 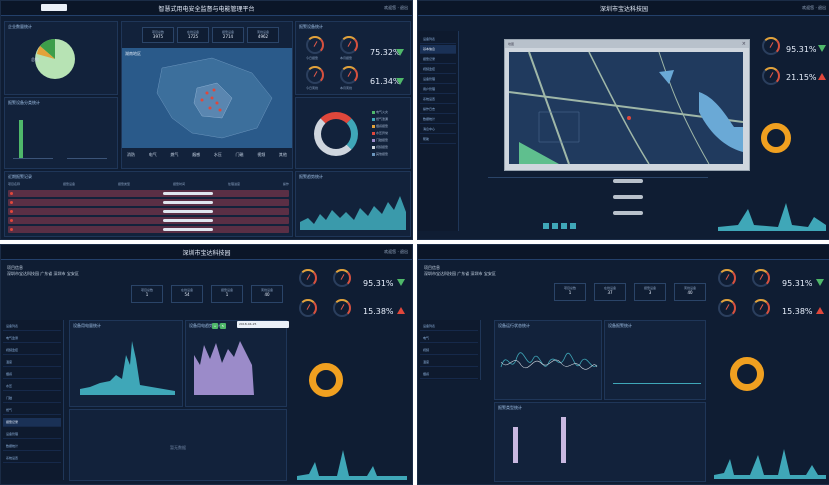 I want to click on progress-bar, so click(x=628, y=213).